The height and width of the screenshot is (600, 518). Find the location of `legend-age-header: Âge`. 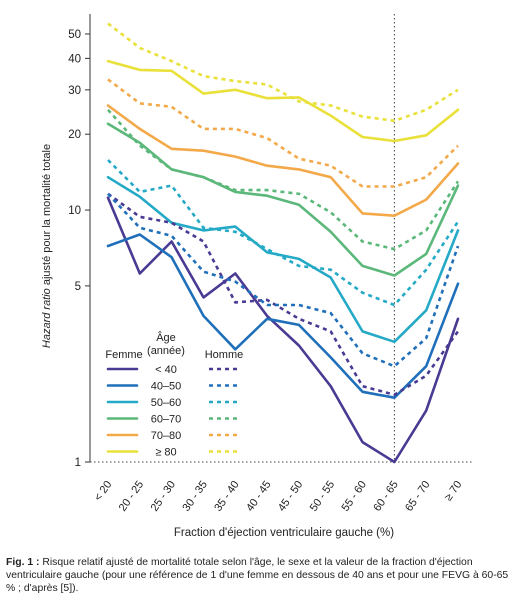

legend-age-header: Âge is located at coordinates (166, 337).